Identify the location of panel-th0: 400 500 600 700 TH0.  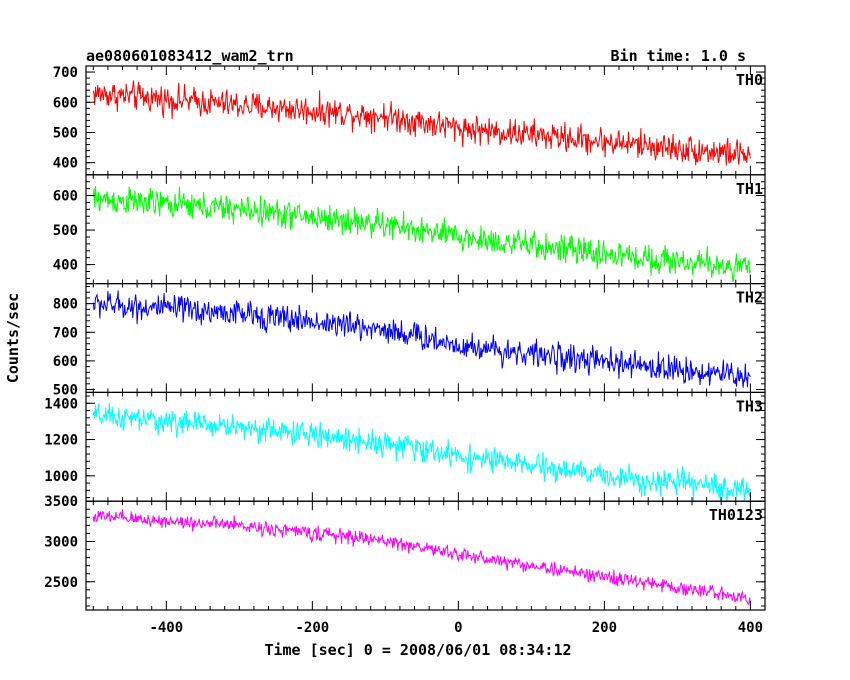
(409, 120).